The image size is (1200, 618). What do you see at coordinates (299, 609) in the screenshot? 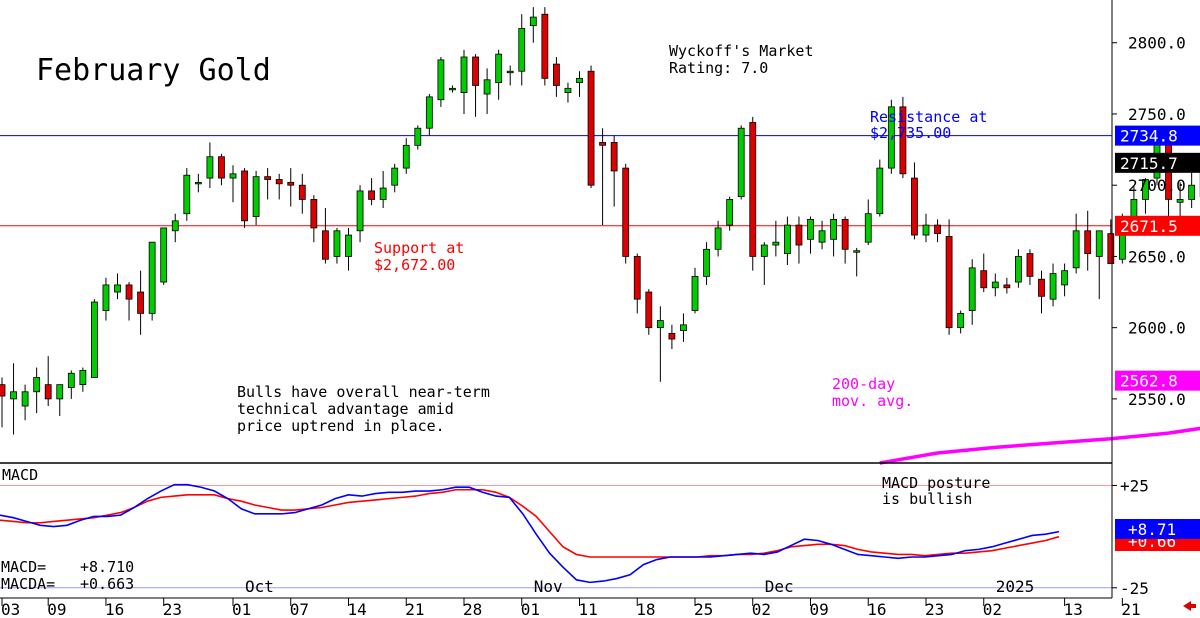
I see `x-tick-label: 07` at bounding box center [299, 609].